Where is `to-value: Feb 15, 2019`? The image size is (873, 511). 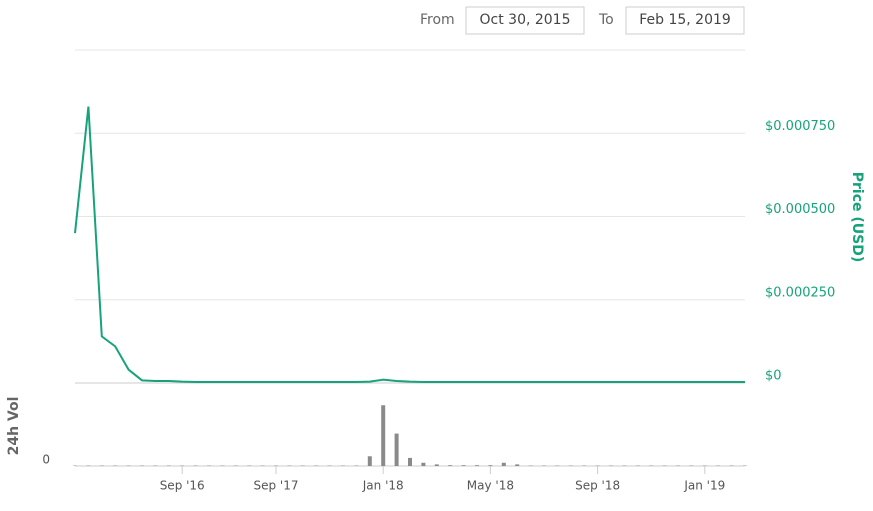 to-value: Feb 15, 2019 is located at coordinates (685, 20).